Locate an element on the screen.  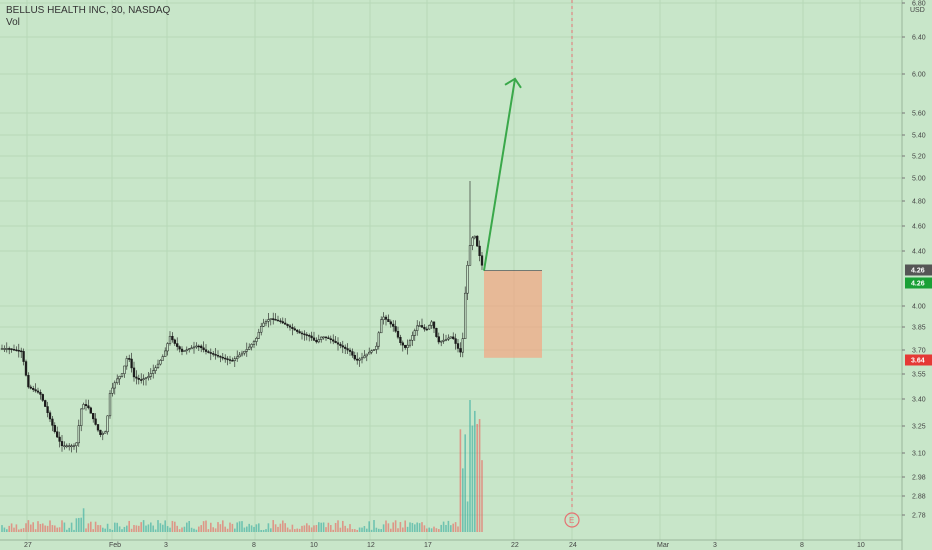
price-tick-label: 2.98 is located at coordinates (919, 478).